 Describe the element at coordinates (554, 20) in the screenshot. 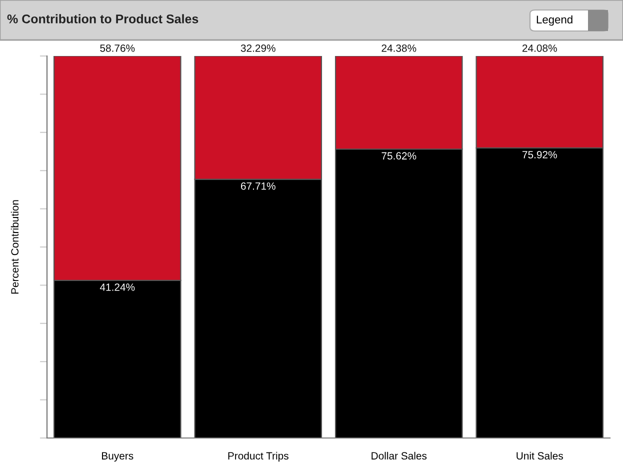

I see `text: Legend` at that location.